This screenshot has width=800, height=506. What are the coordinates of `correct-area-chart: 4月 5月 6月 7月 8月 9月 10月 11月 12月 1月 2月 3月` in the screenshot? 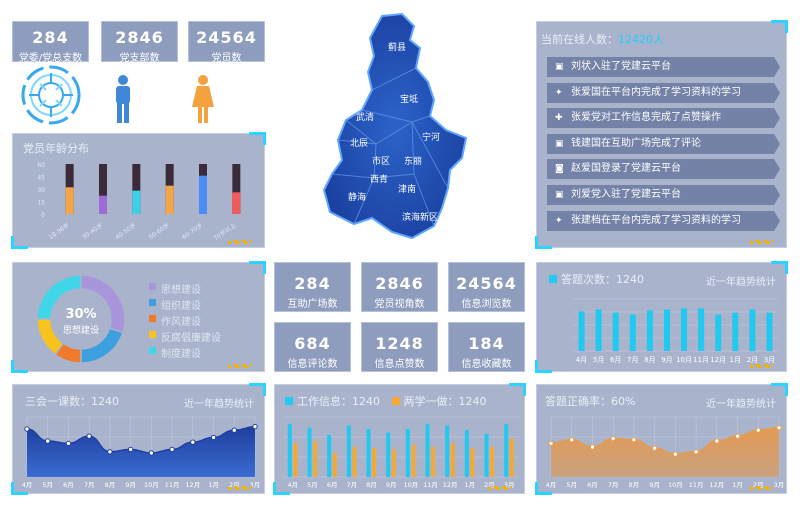 It's located at (665, 452).